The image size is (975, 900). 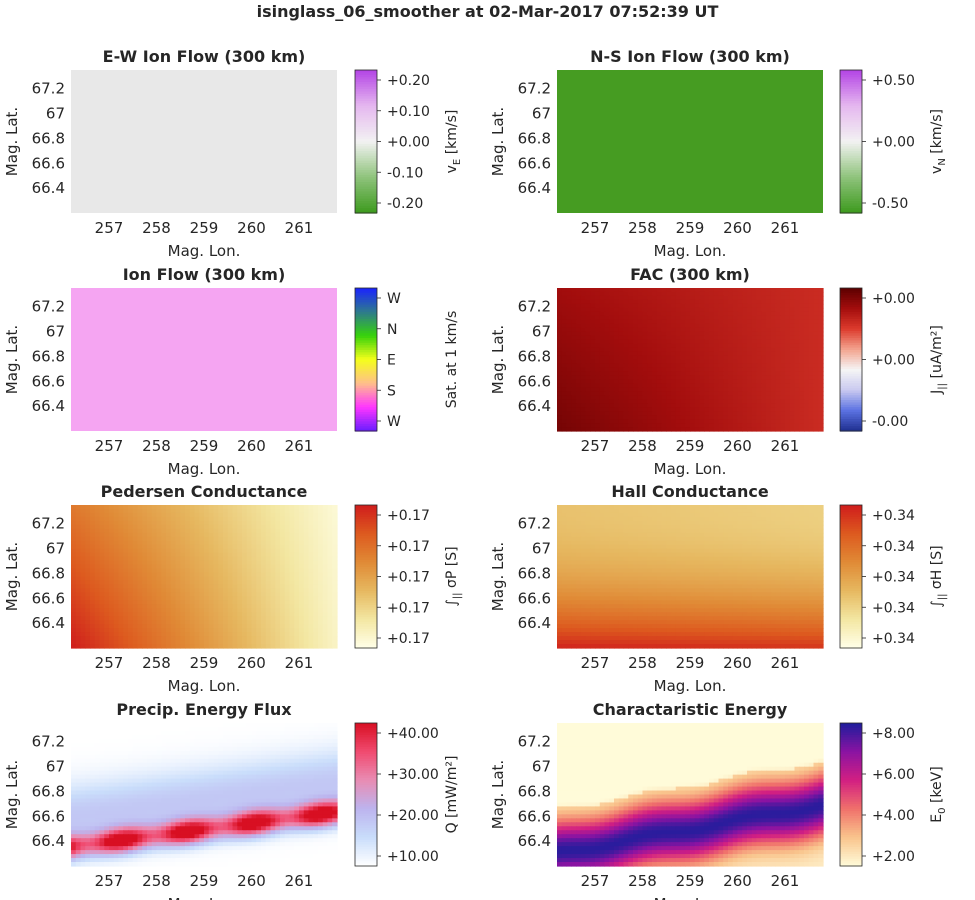 What do you see at coordinates (534, 188) in the screenshot?
I see `y-tick-label: 66.4` at bounding box center [534, 188].